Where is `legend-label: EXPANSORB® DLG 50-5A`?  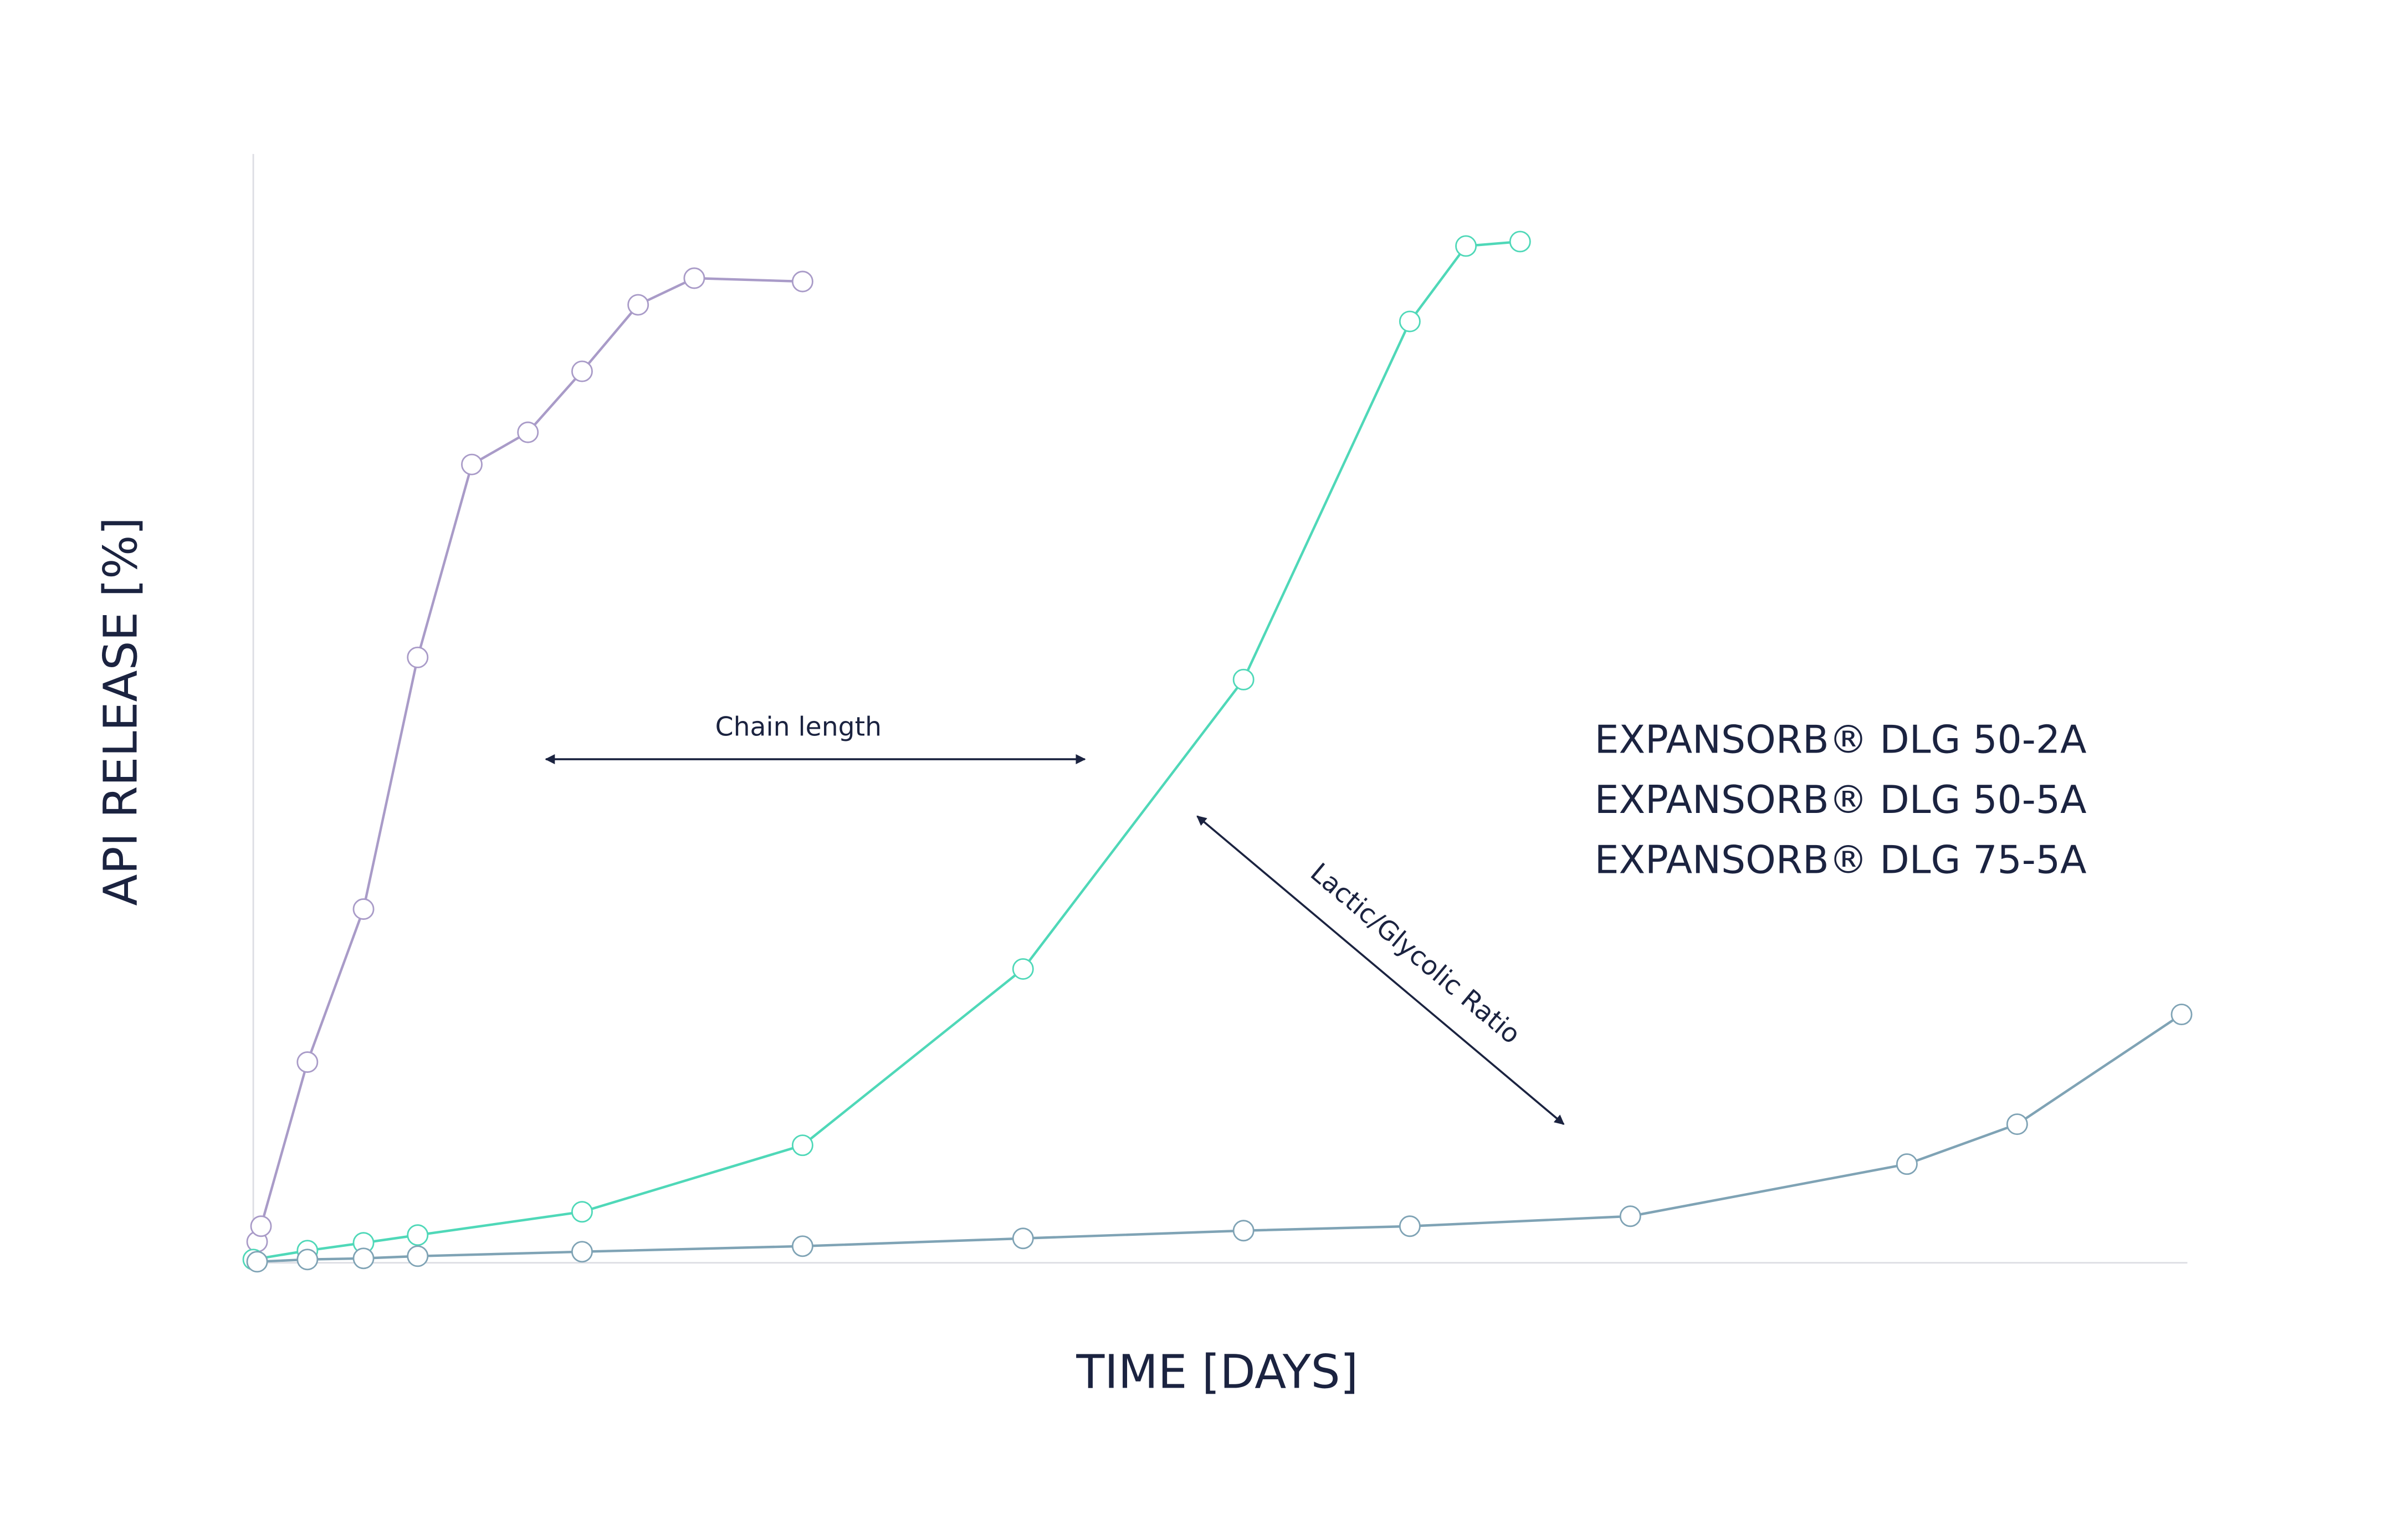
legend-label: EXPANSORB® DLG 50-5A is located at coordinates (1841, 800).